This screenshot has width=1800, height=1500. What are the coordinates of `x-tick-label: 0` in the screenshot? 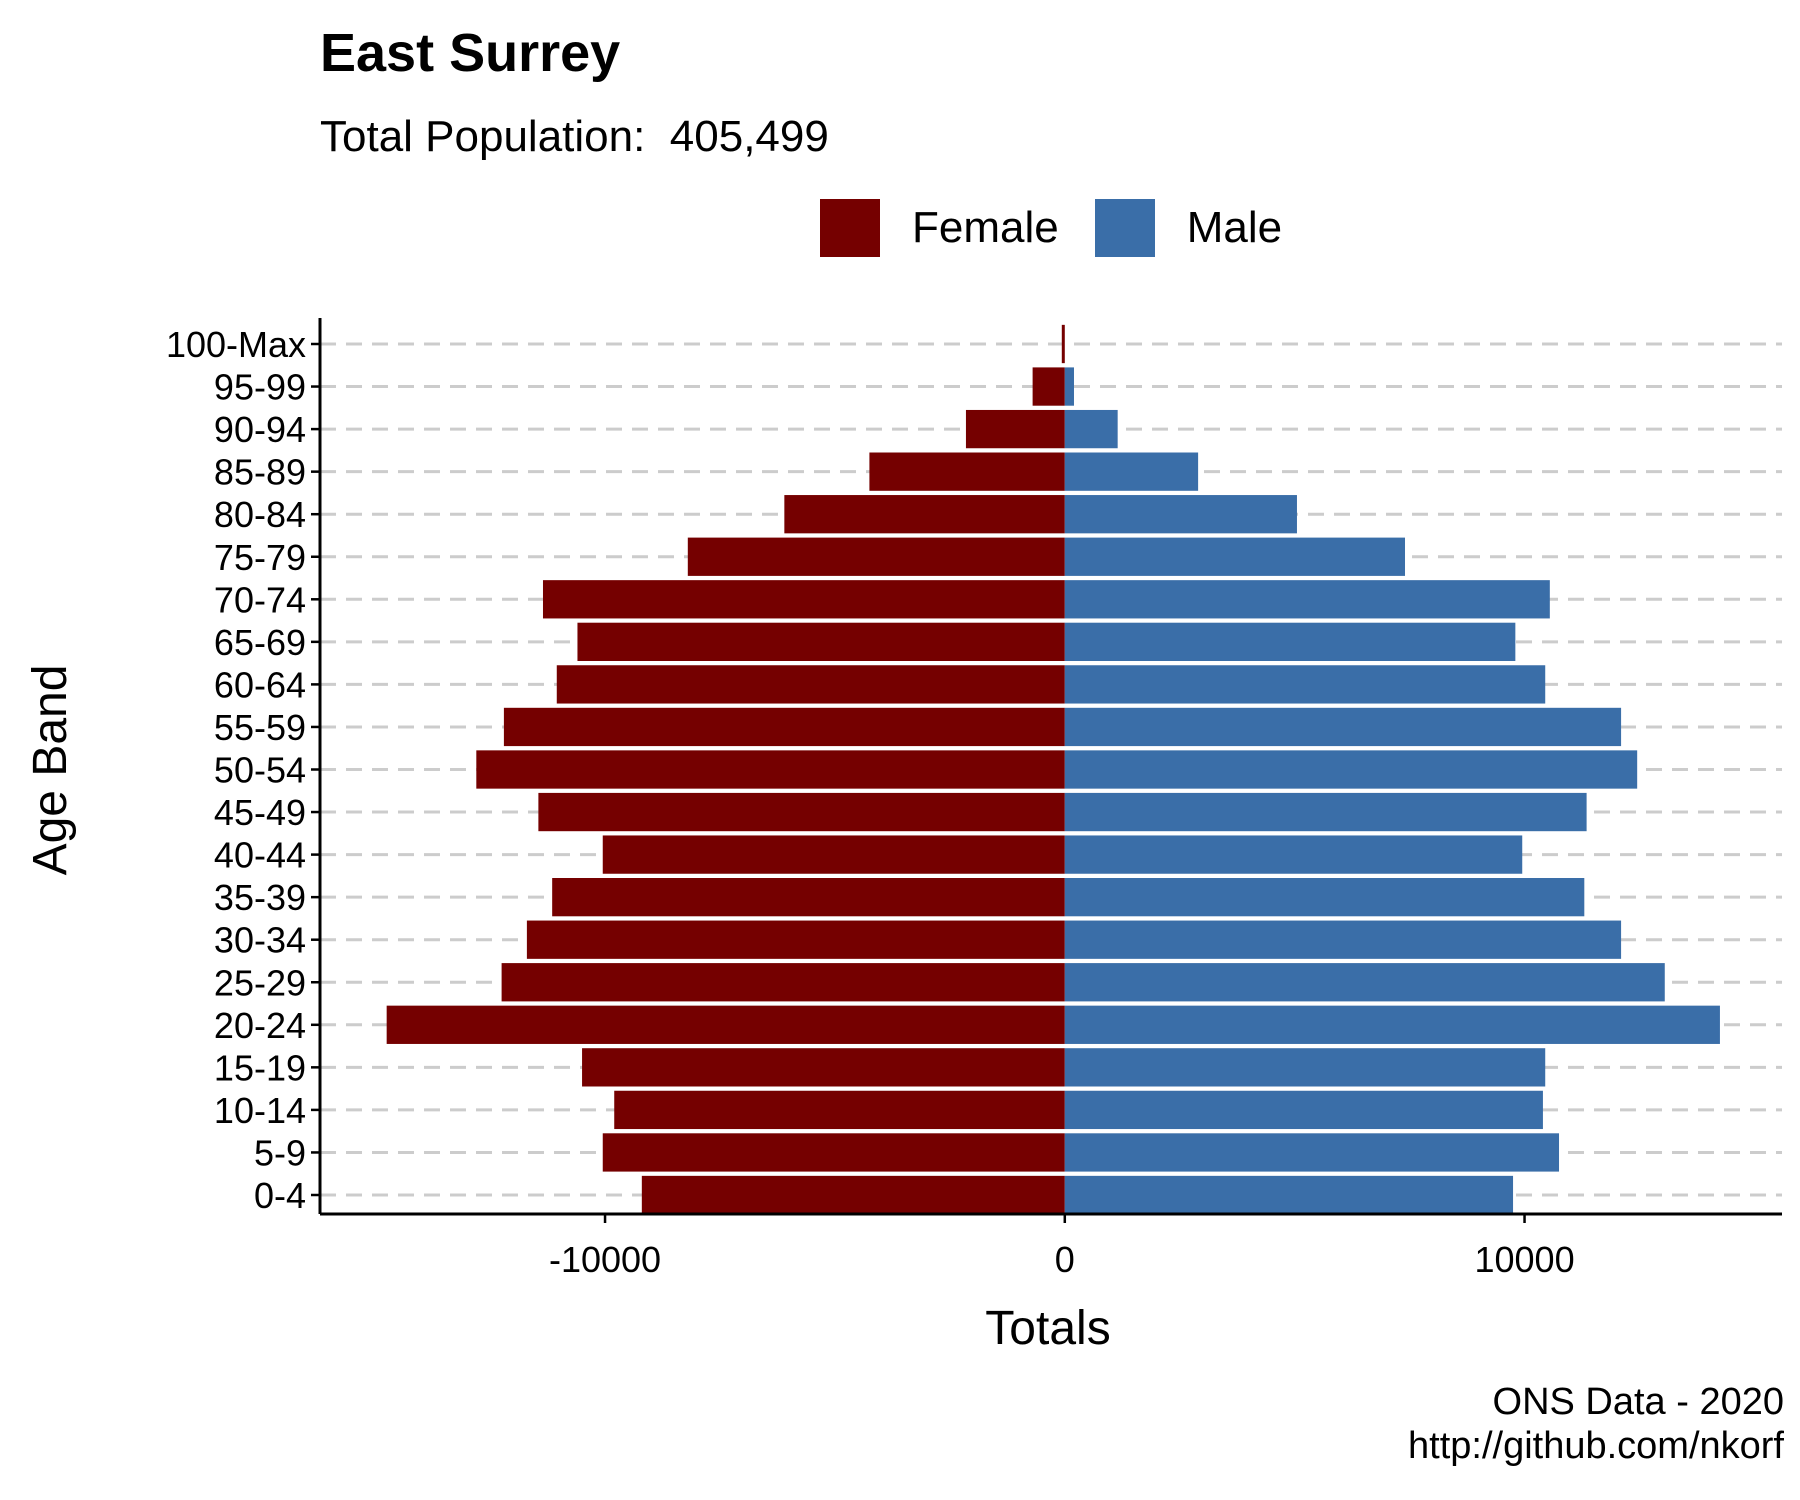 It's located at (1065, 1259).